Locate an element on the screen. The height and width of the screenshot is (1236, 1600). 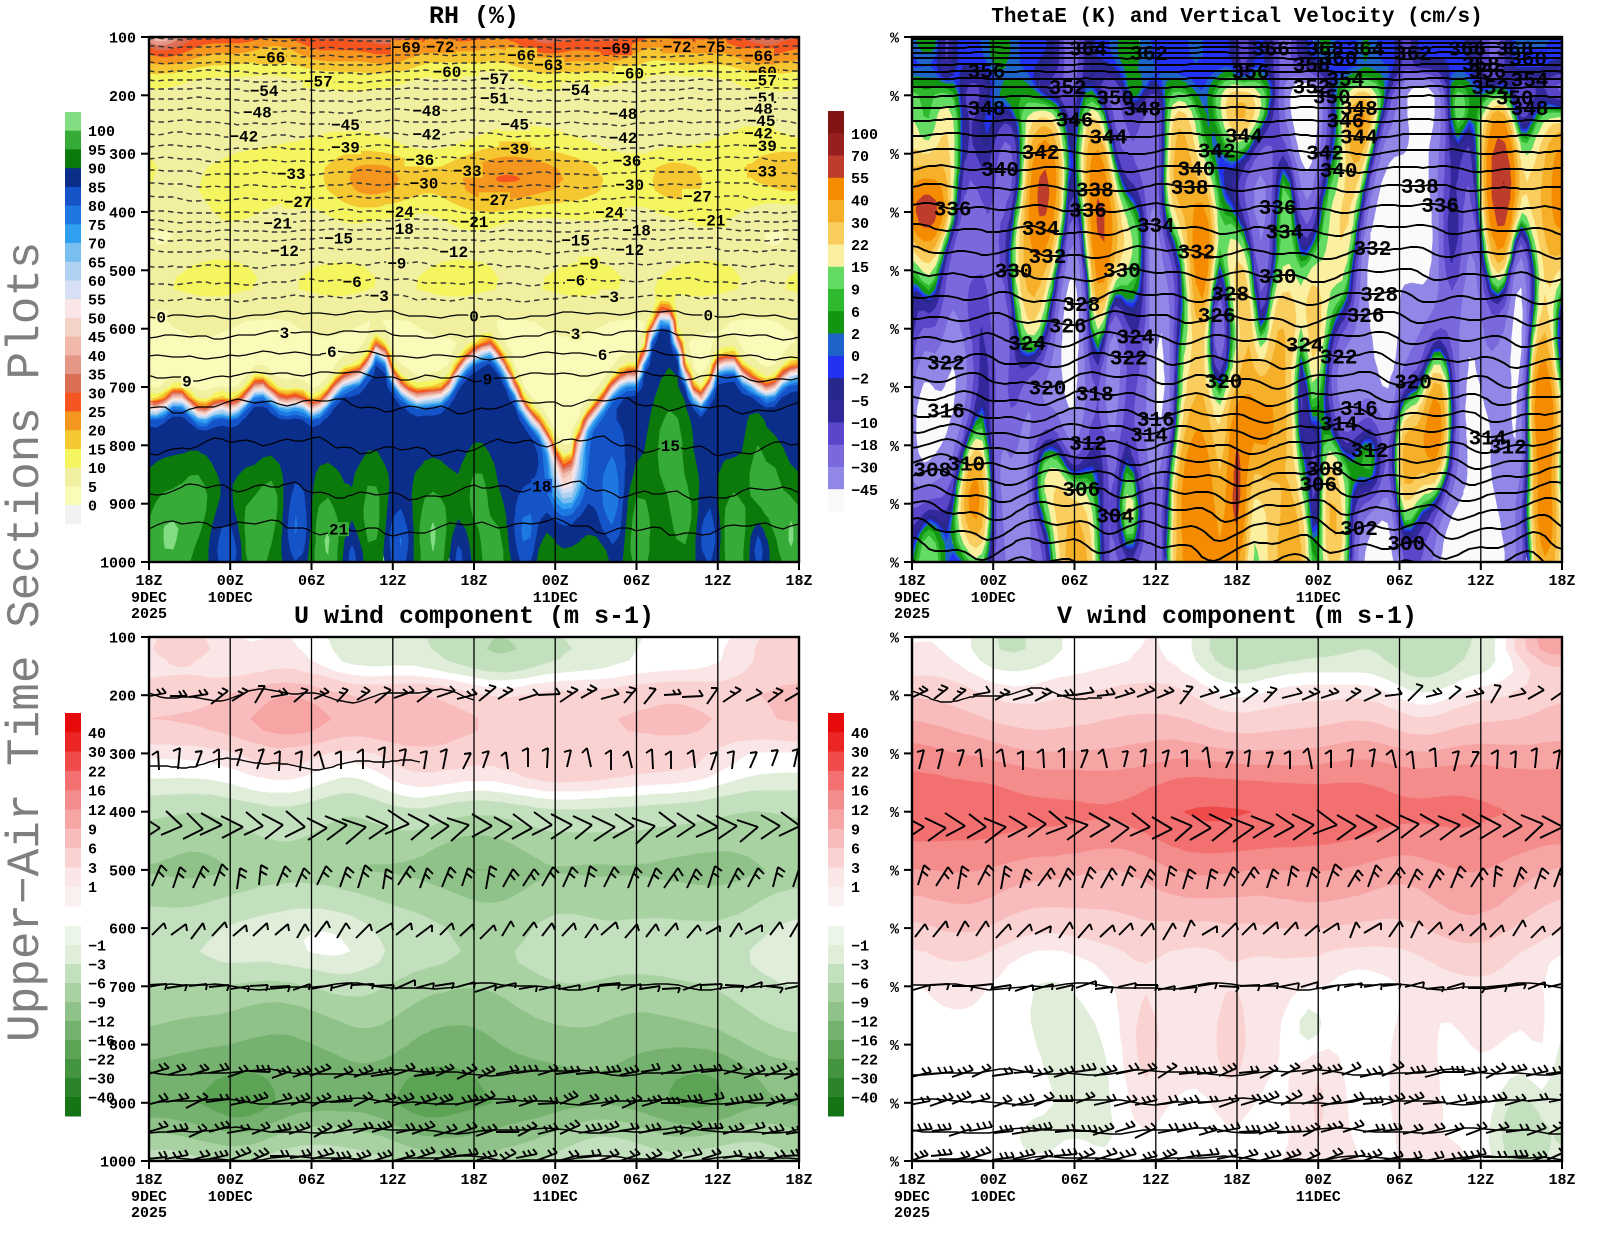
svg-text: −54 is located at coordinates (575, 91).